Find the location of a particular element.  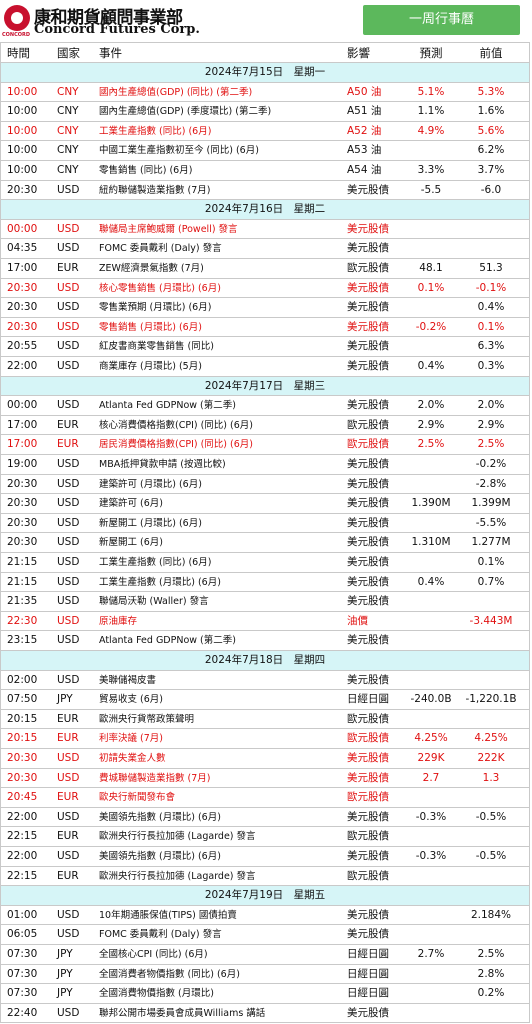

event-row: 21:15 USD 工業生產指數 (月環比) (6月) 美元股債 0.4% 0.7% is located at coordinates (265, 582).